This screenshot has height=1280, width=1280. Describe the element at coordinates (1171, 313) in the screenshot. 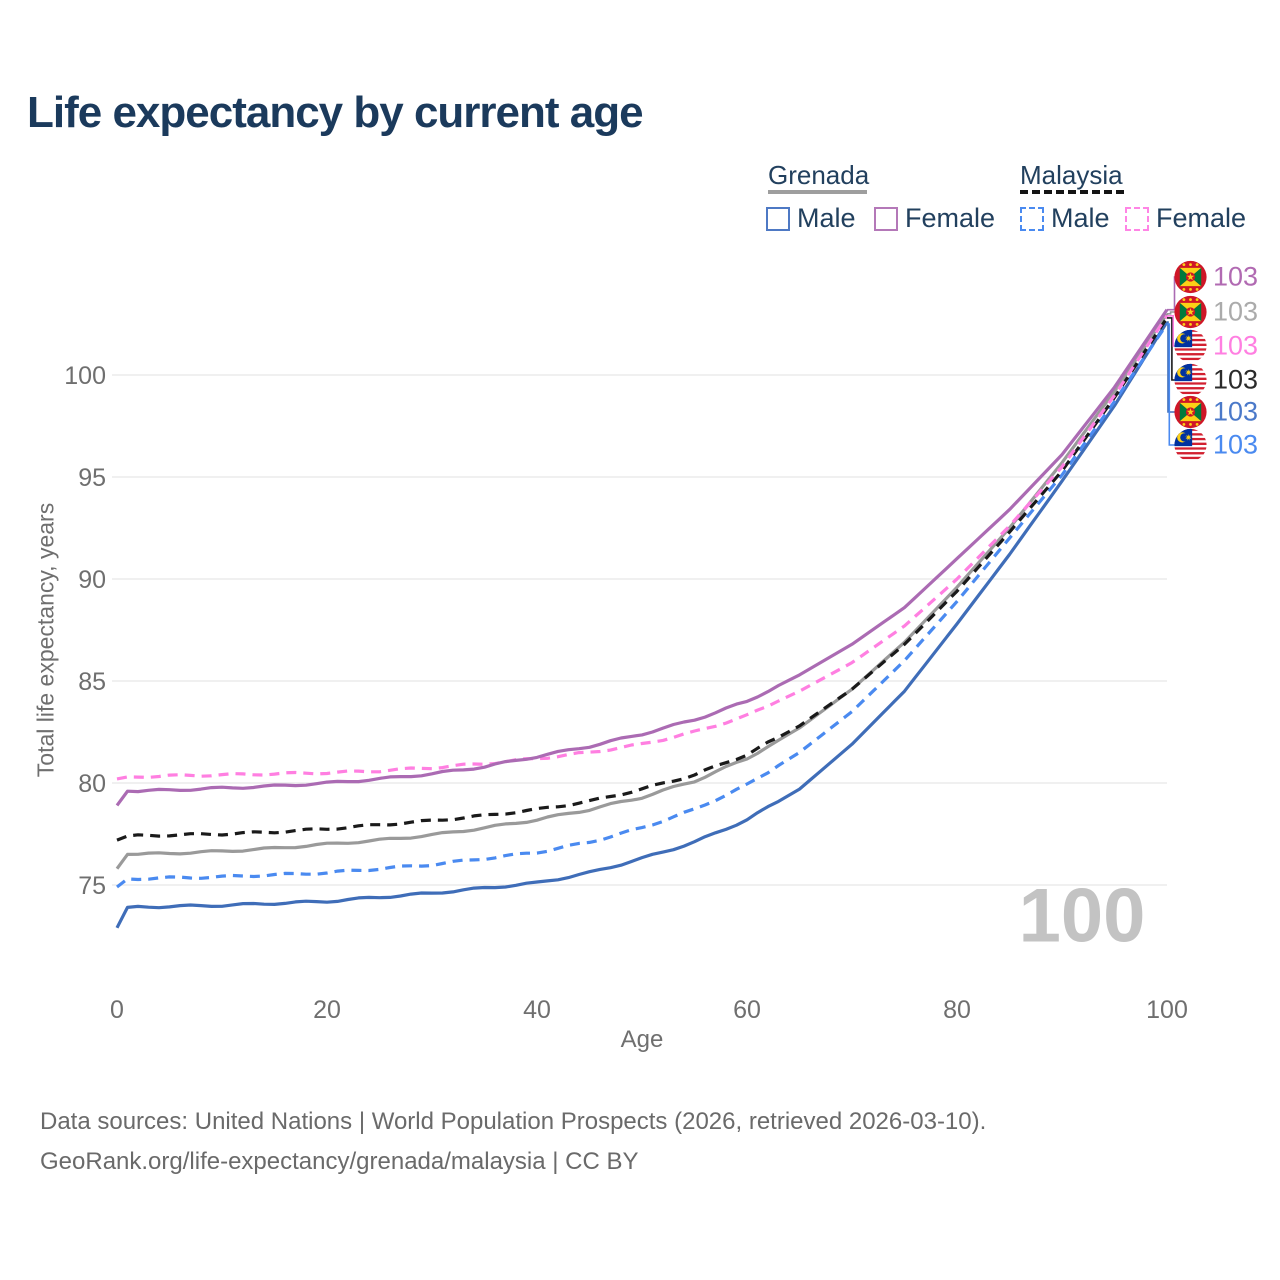

I see `connector-grenada-both` at that location.